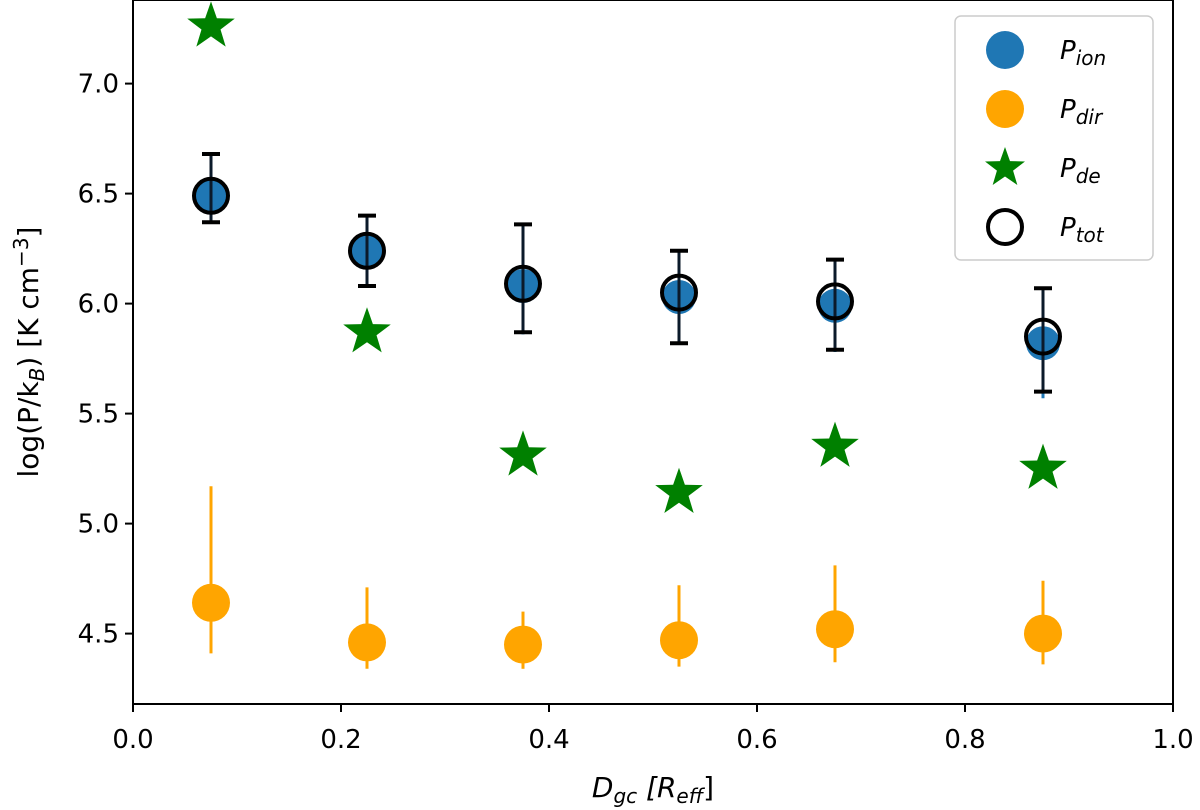 Image resolution: width=1200 pixels, height=810 pixels. Describe the element at coordinates (603, 787) in the screenshot. I see `x-axis-label-main: D` at that location.